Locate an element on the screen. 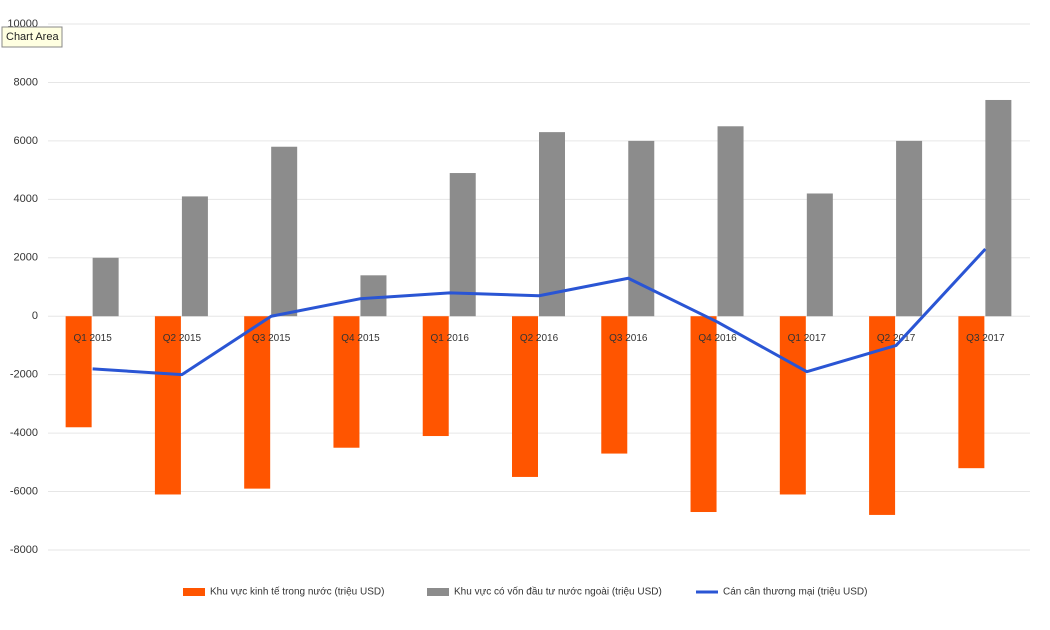 Image resolution: width=1050 pixels, height=630 pixels. y-tick-label: 8000 is located at coordinates (26, 82).